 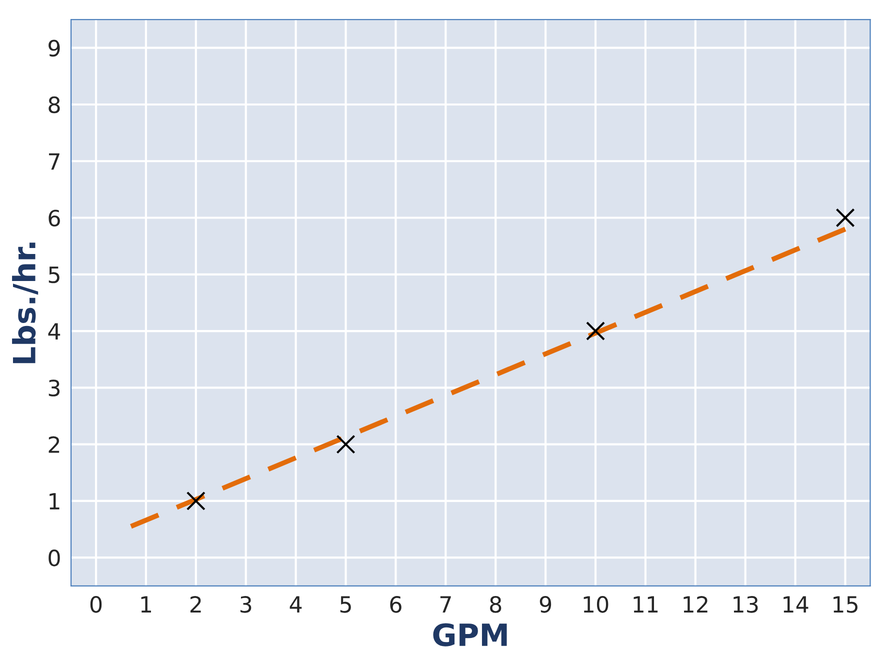 I want to click on x-tick-label: 2, so click(x=195, y=604).